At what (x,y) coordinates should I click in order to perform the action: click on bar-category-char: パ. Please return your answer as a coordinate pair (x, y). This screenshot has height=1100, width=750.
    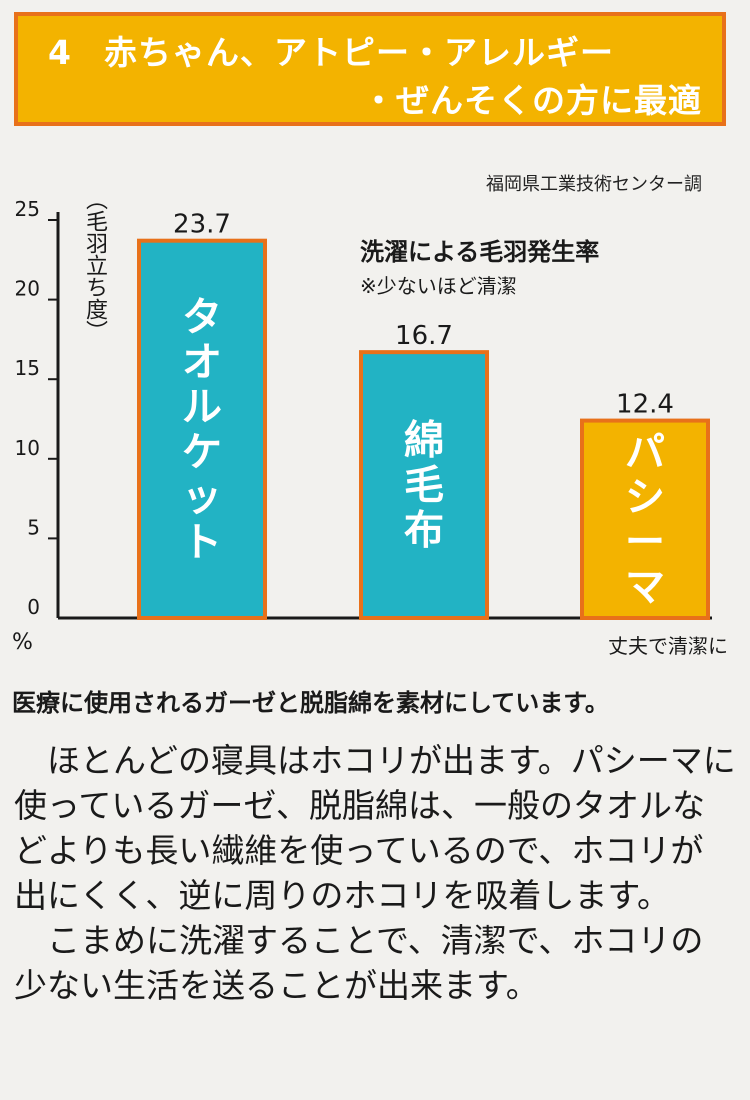
    Looking at the image, I should click on (645, 452).